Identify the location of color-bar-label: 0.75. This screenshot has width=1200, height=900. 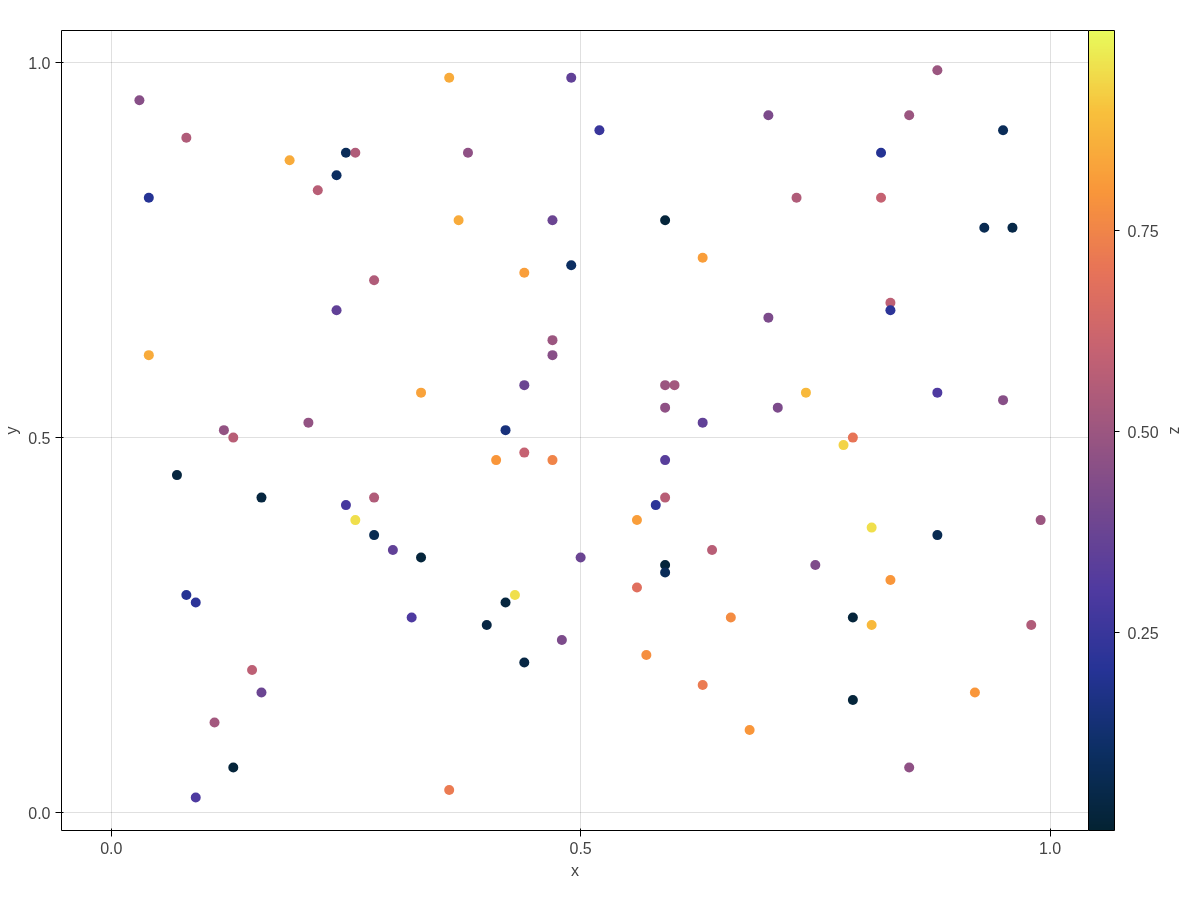
(1143, 231).